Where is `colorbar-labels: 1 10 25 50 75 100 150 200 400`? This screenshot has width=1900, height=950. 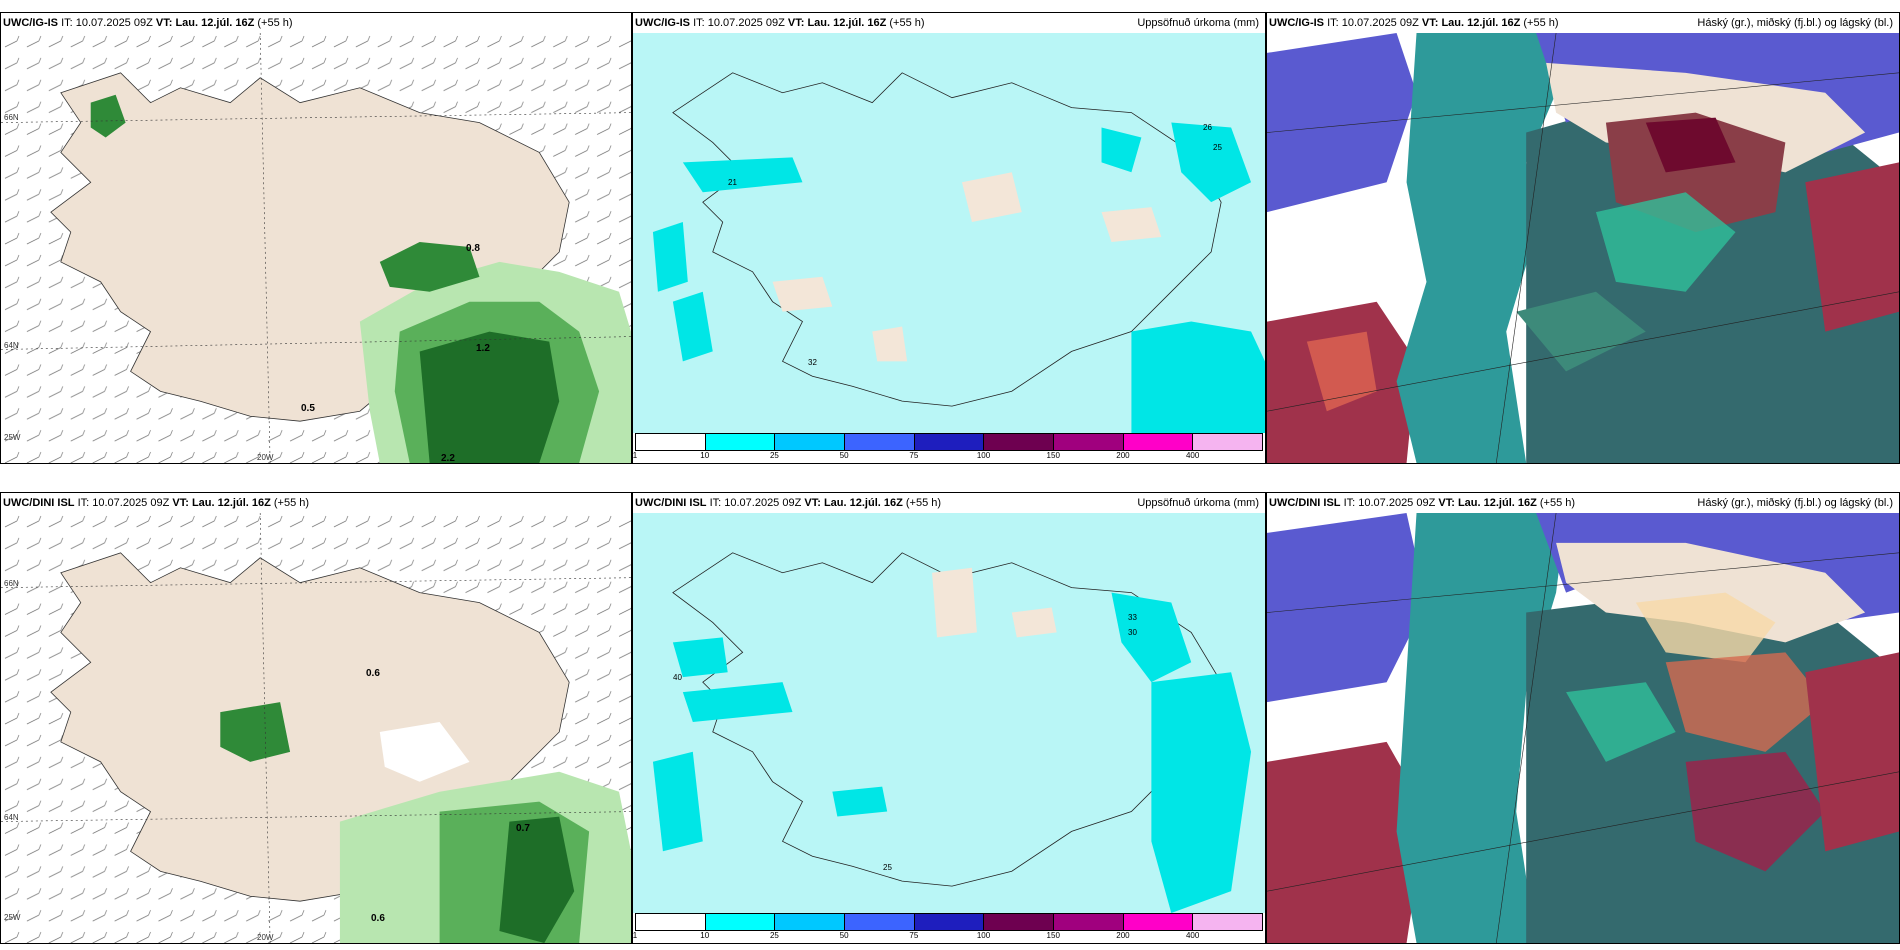
colorbar-labels: 1 10 25 50 75 100 150 200 400 is located at coordinates (947, 457).